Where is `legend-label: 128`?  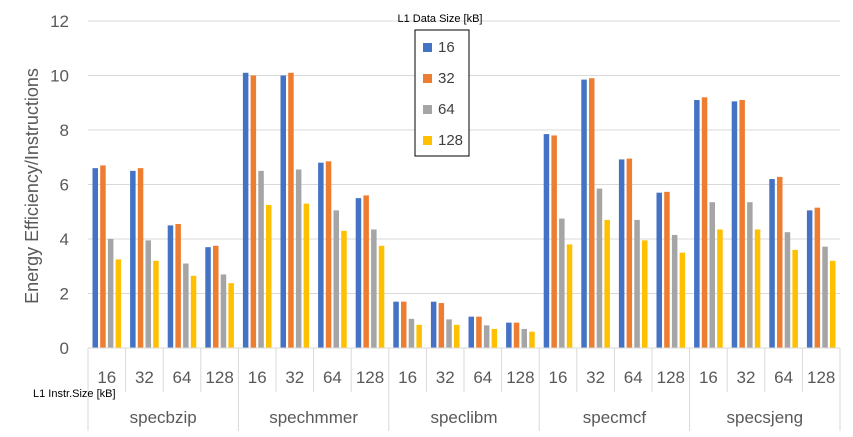 legend-label: 128 is located at coordinates (450, 140).